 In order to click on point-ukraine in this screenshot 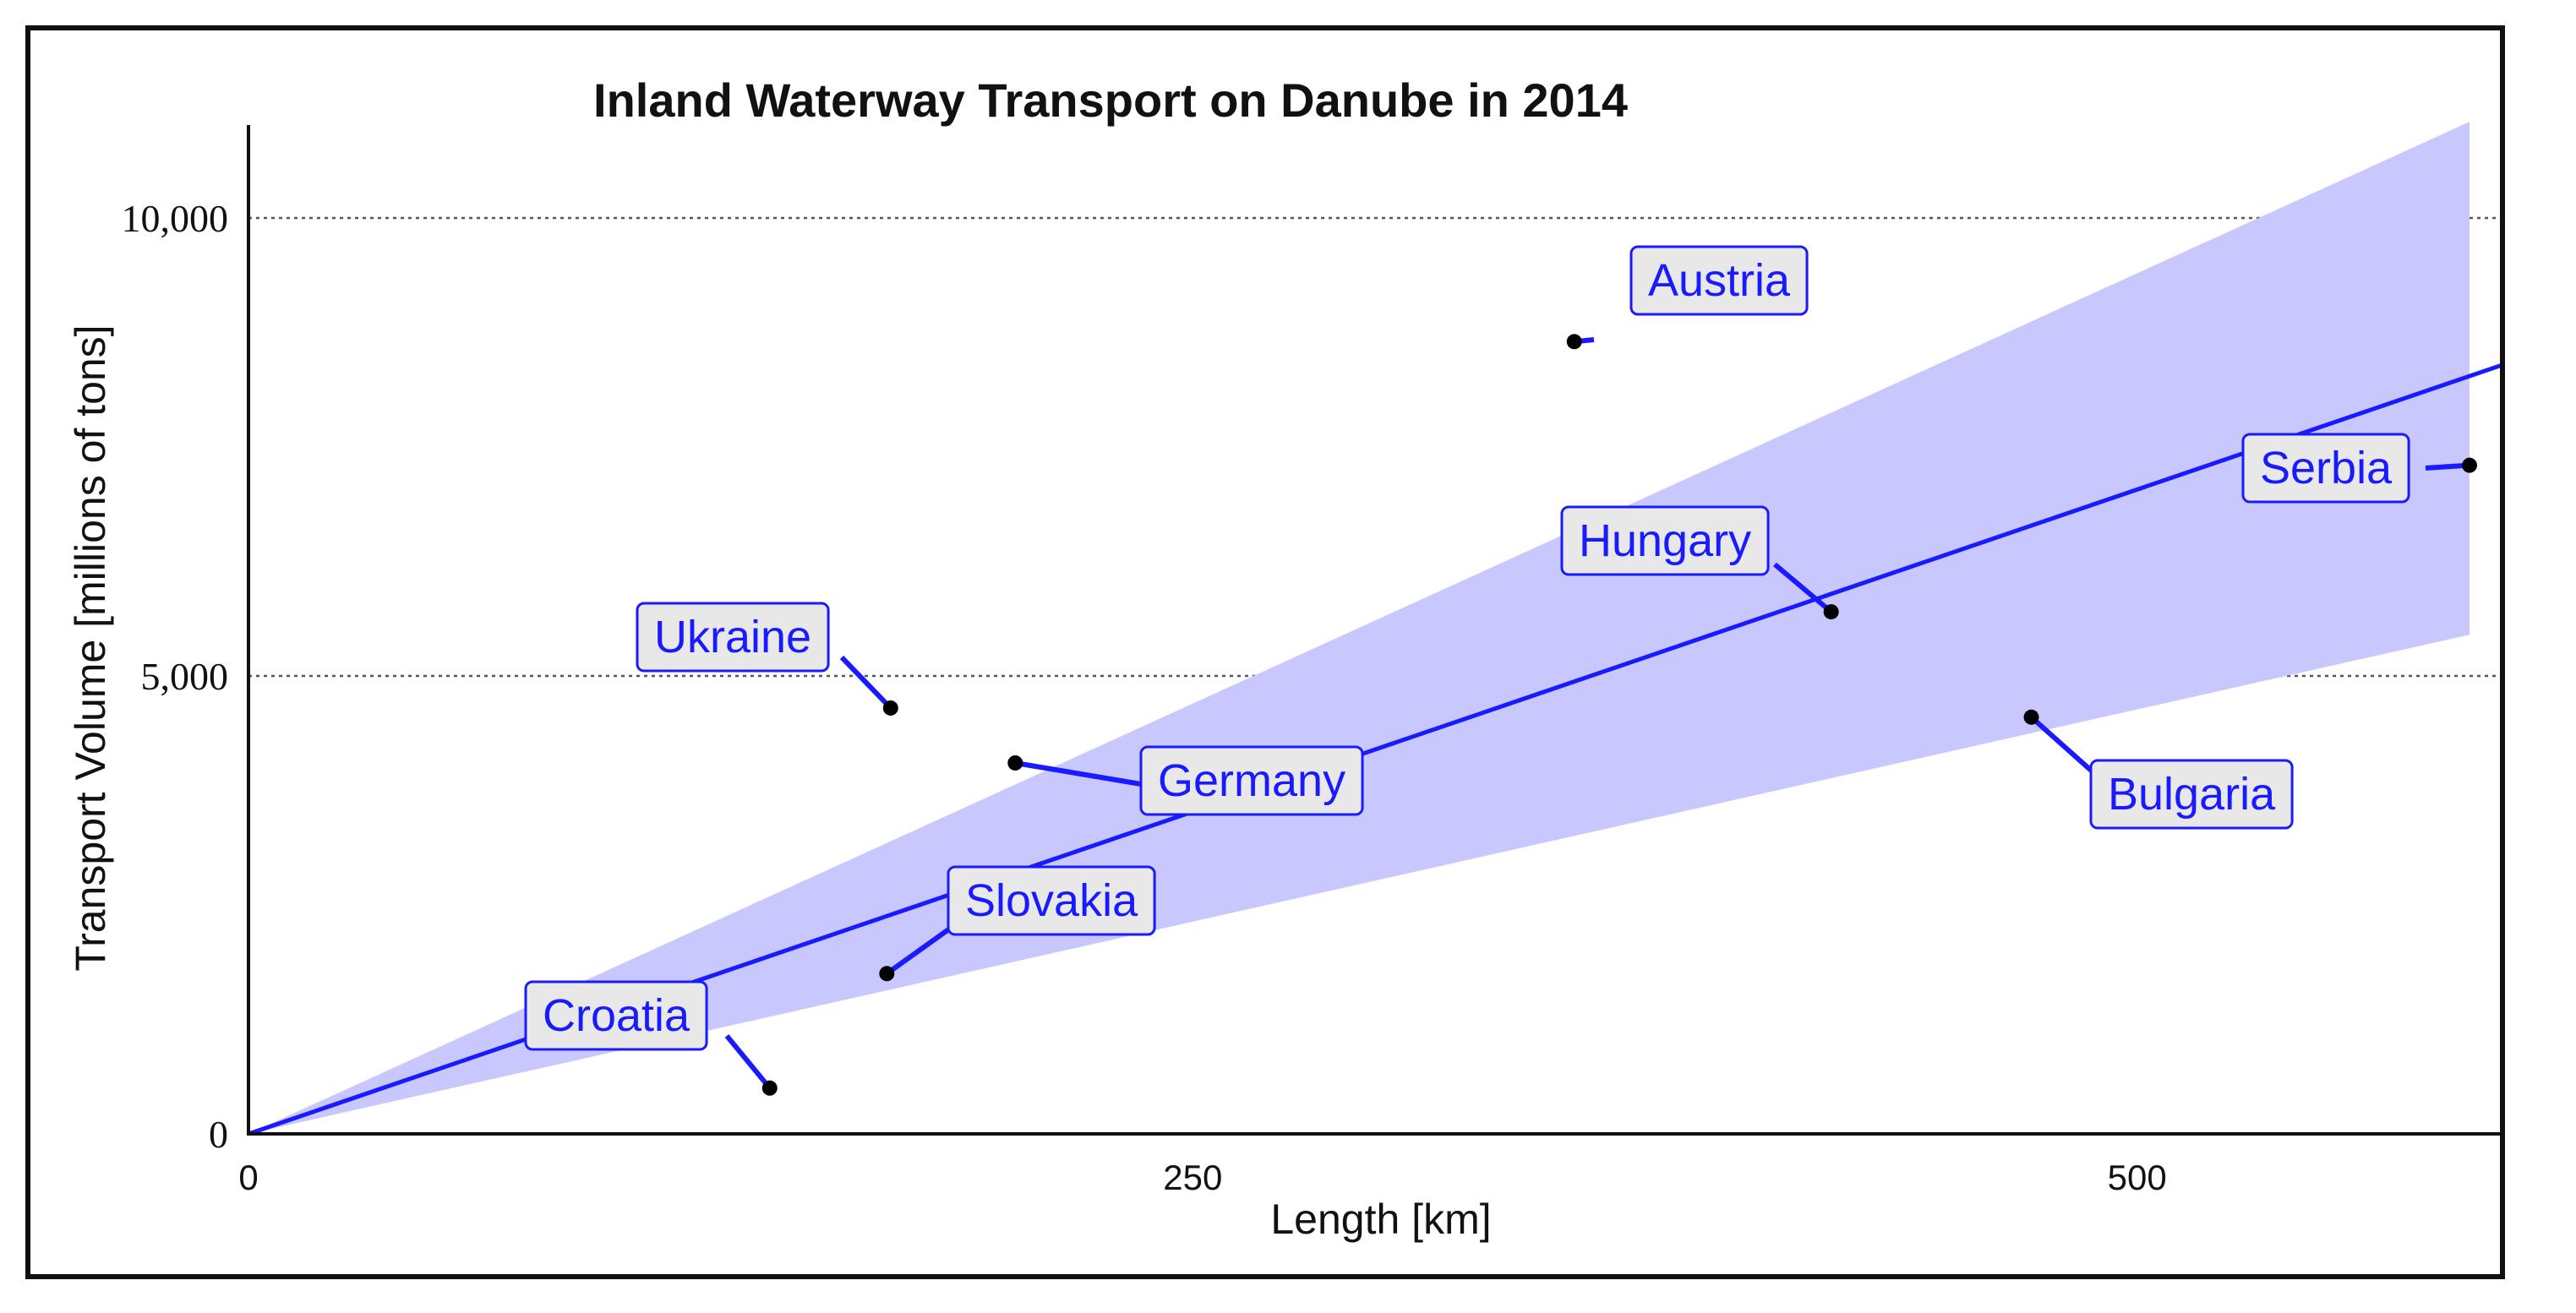, I will do `click(890, 708)`.